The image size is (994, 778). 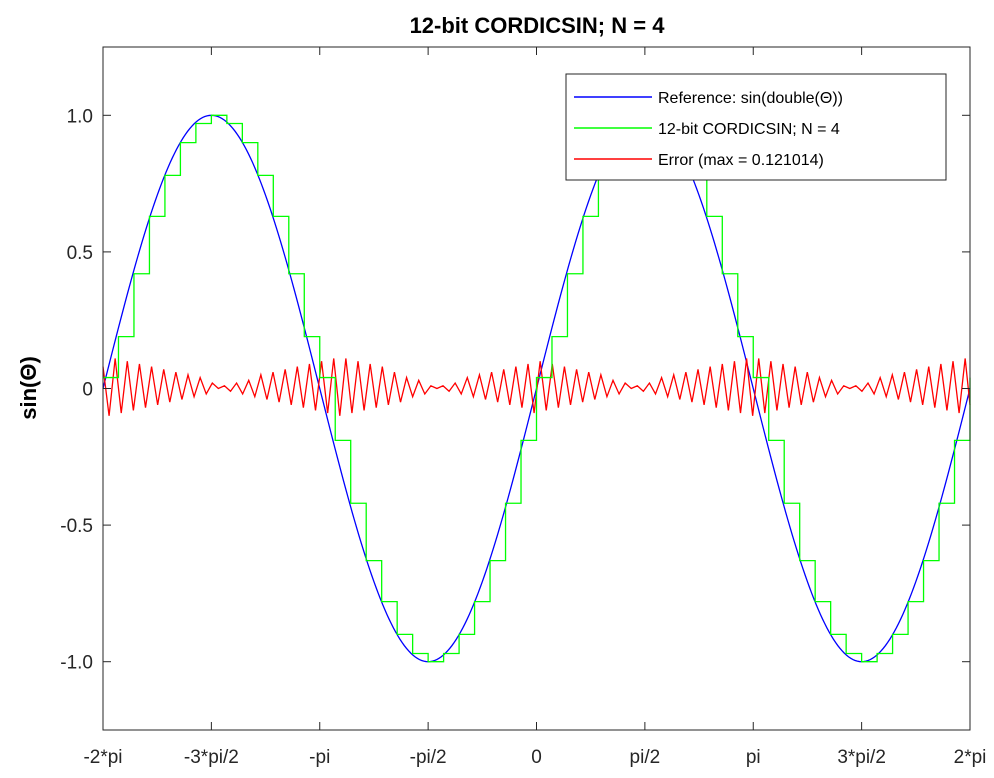 What do you see at coordinates (211, 757) in the screenshot?
I see `x-tick-label: -3*pi/2` at bounding box center [211, 757].